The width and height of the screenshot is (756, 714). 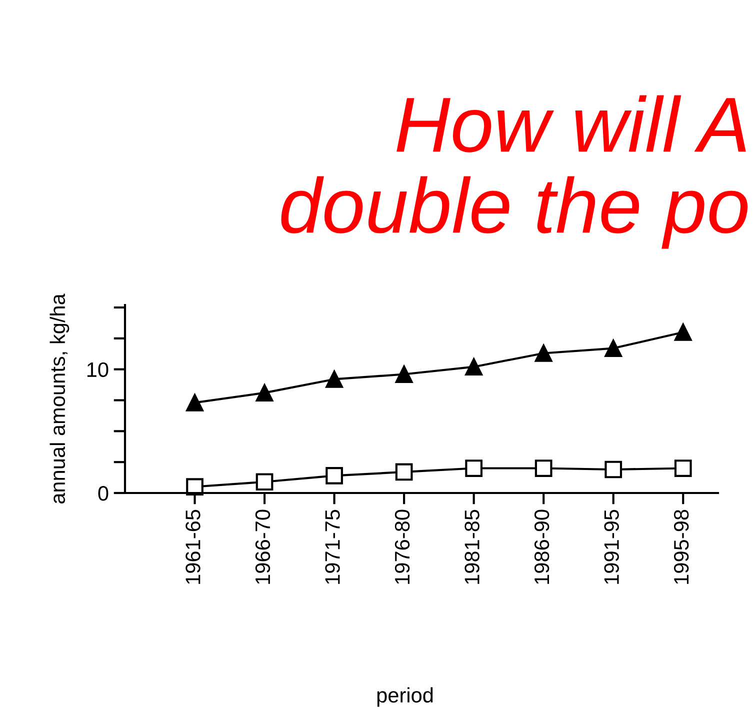 I want to click on y-tick-label: 10, so click(x=97, y=370).